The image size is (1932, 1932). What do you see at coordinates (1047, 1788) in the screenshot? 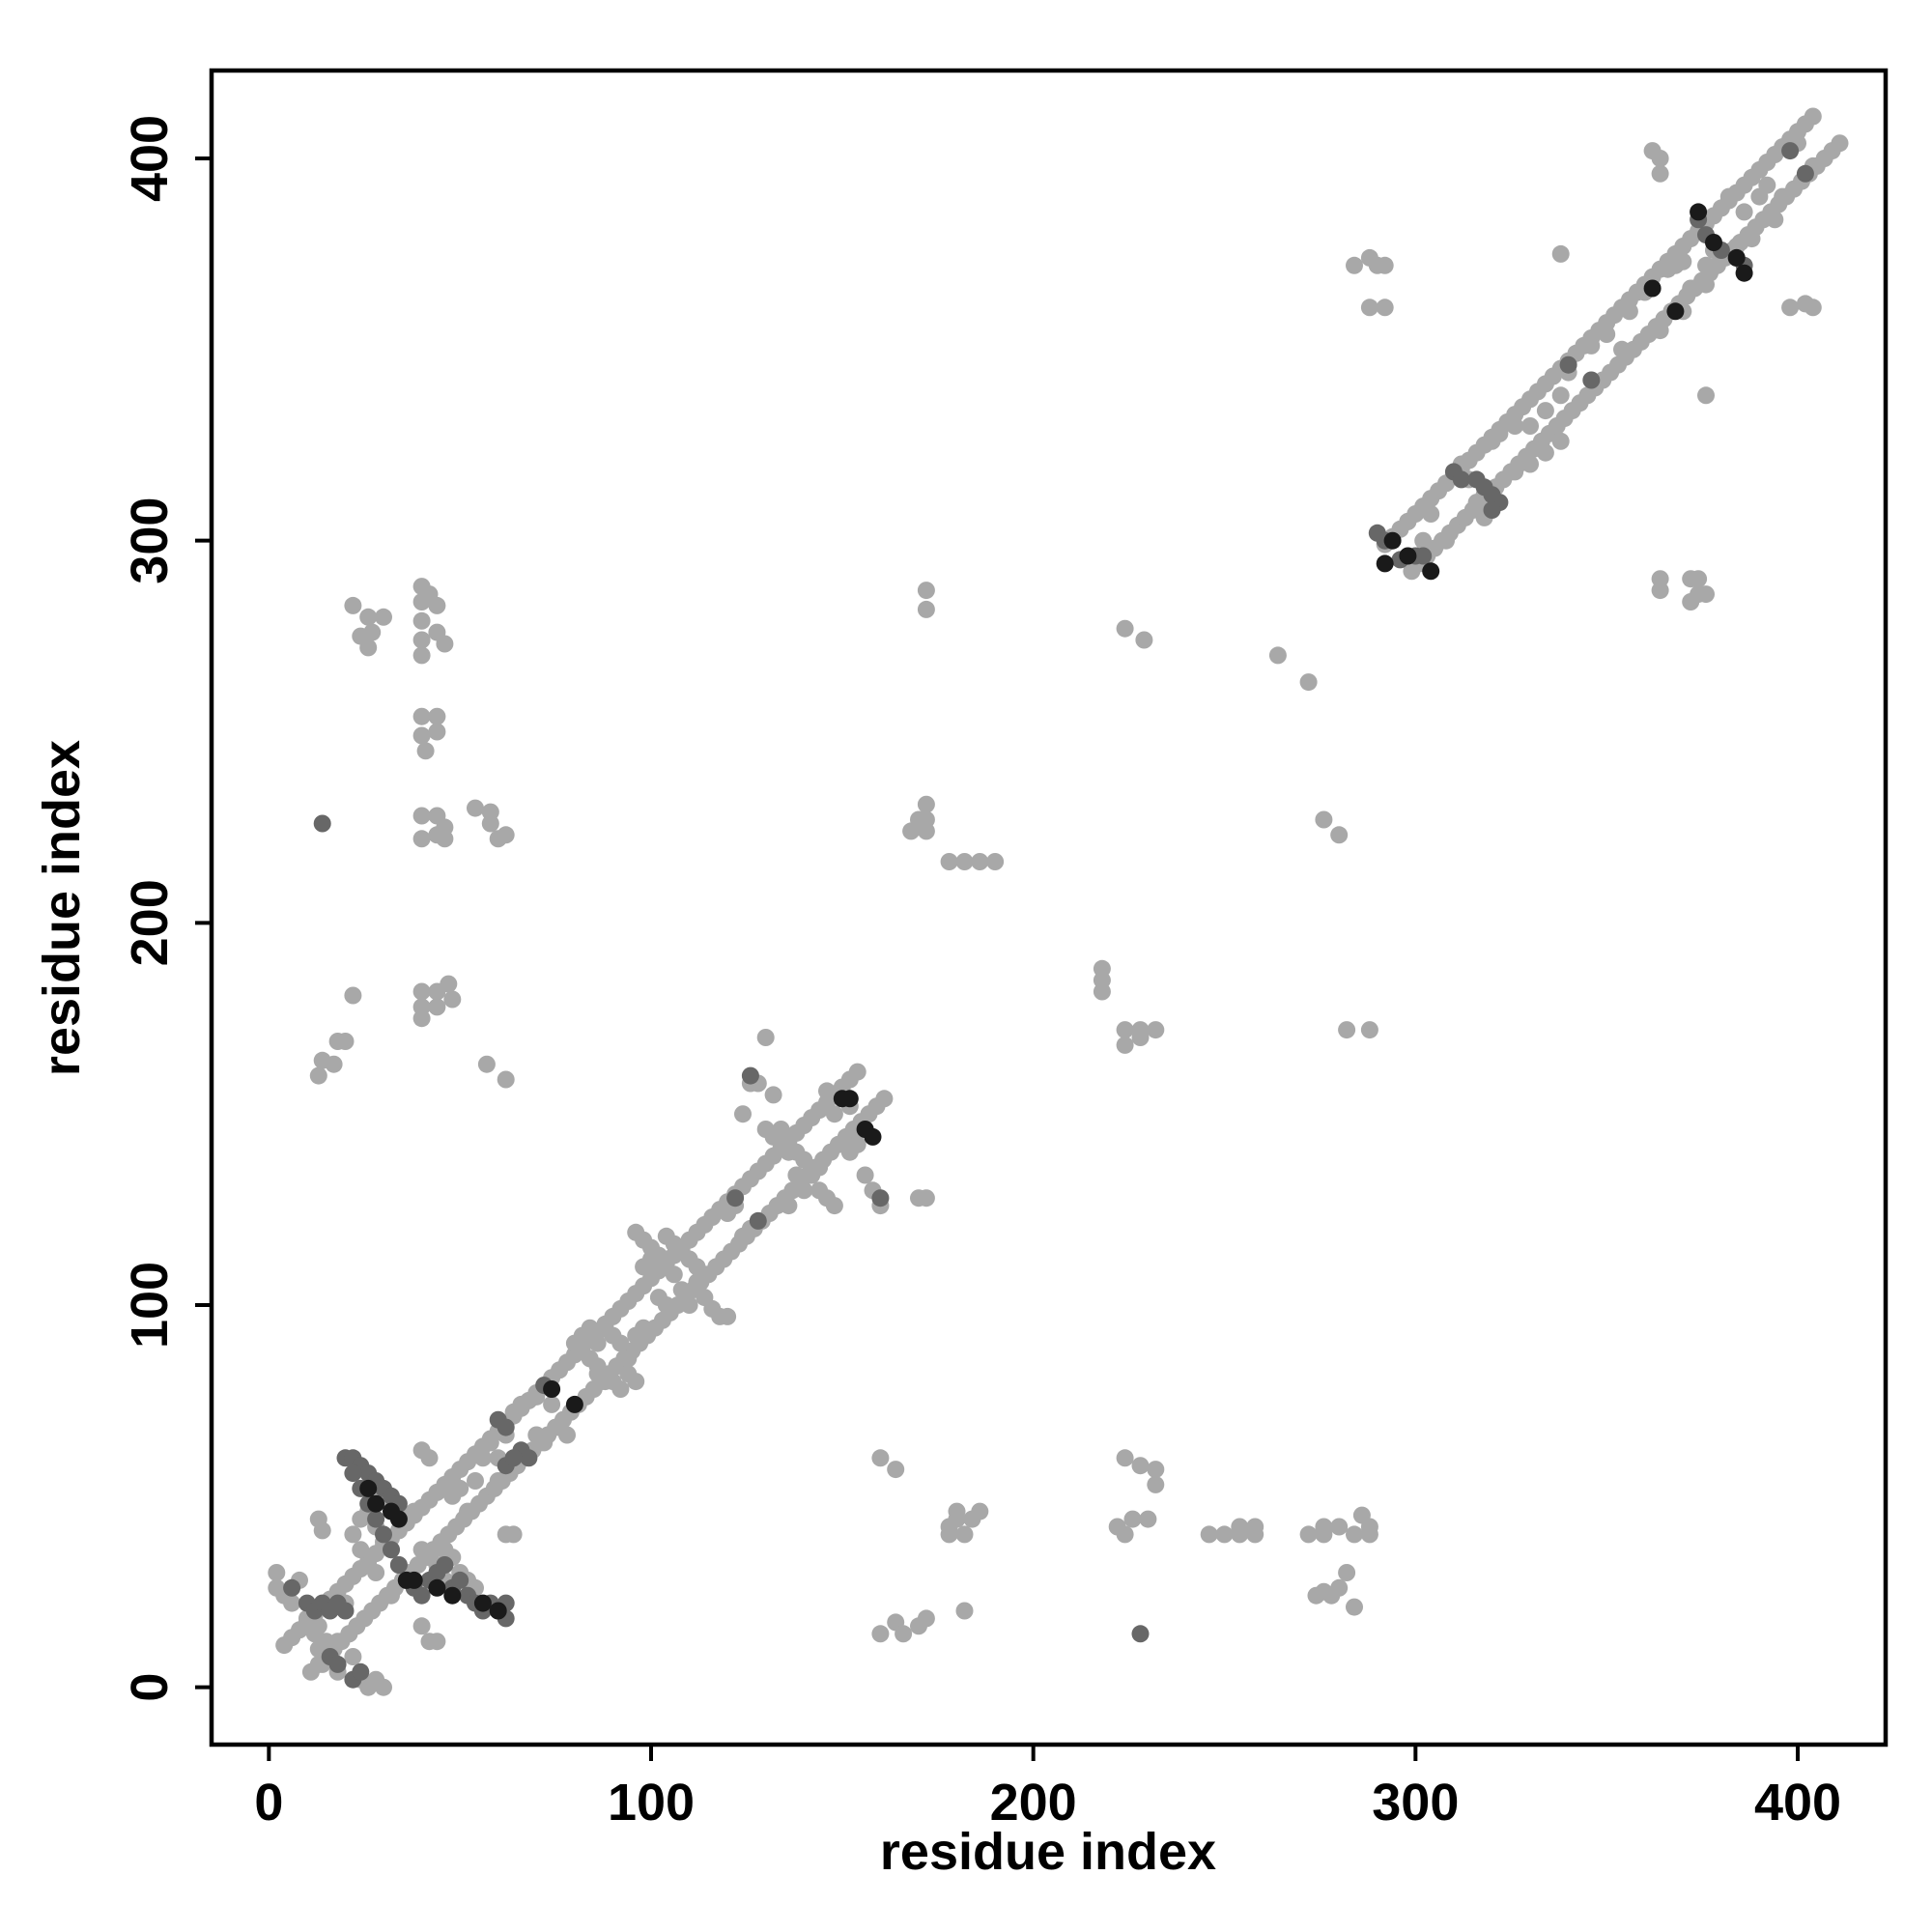
I see `x-axis: 0 100 200 300 400` at bounding box center [1047, 1788].